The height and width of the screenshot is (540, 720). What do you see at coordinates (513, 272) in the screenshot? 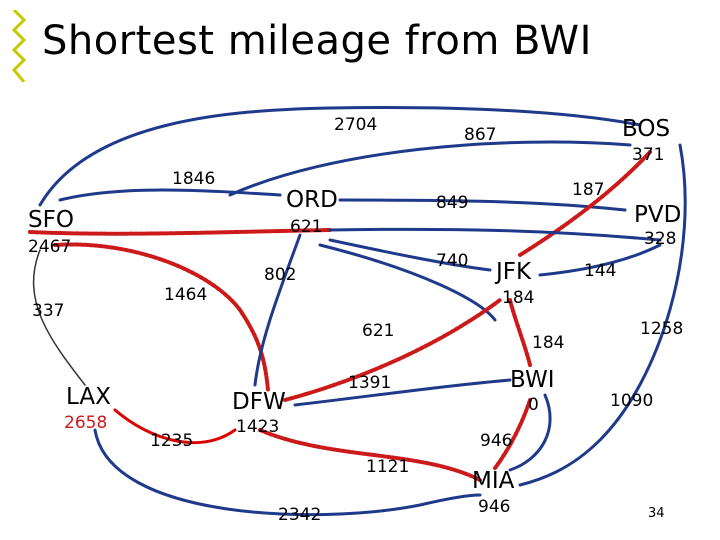
I see `vertex-jfk-label: JFK` at bounding box center [513, 272].